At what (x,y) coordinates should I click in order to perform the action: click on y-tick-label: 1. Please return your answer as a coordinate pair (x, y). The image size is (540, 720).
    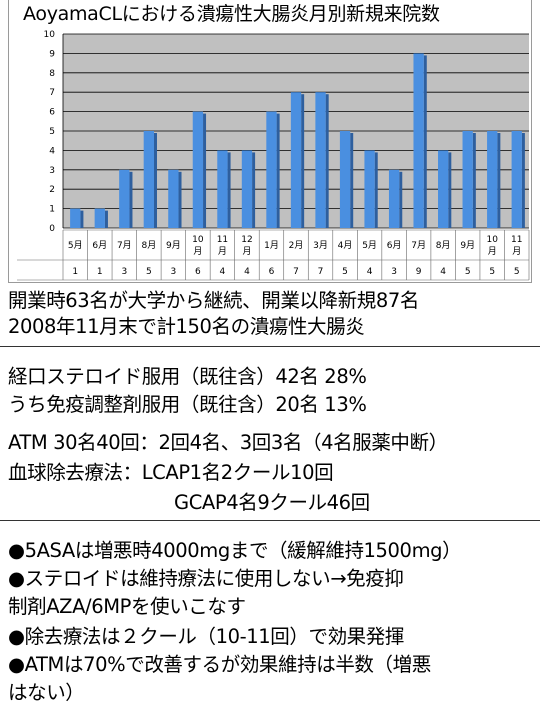
    Looking at the image, I should click on (52, 210).